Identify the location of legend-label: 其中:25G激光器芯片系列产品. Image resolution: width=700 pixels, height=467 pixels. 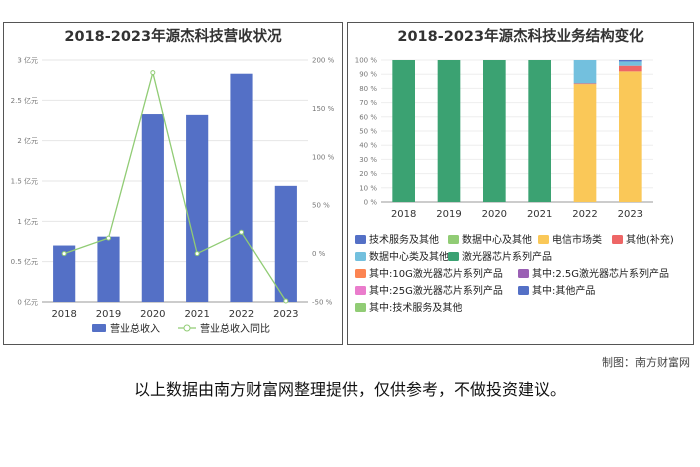
(436, 290).